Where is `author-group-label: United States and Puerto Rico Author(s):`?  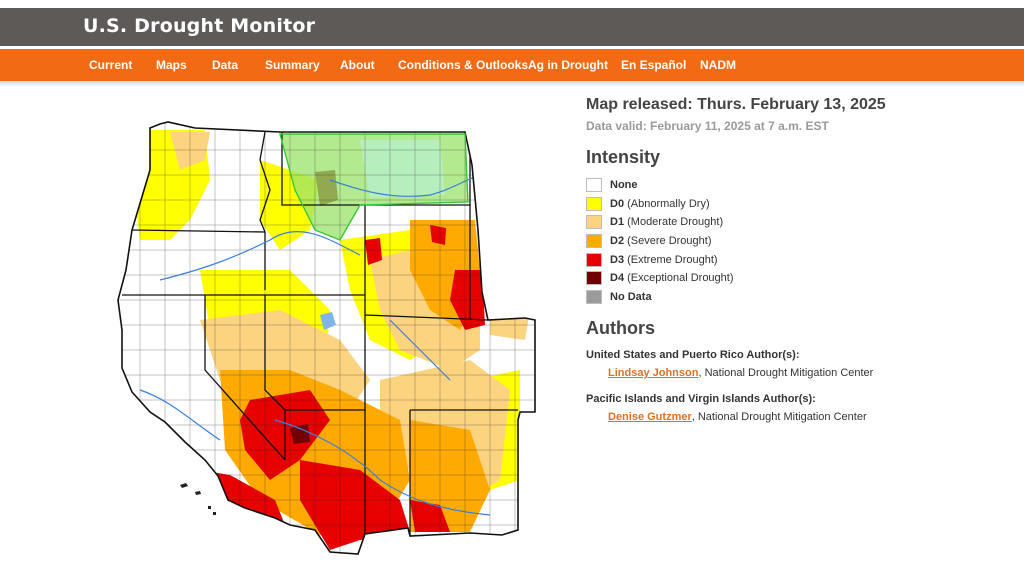
author-group-label: United States and Puerto Rico Author(s): is located at coordinates (693, 355).